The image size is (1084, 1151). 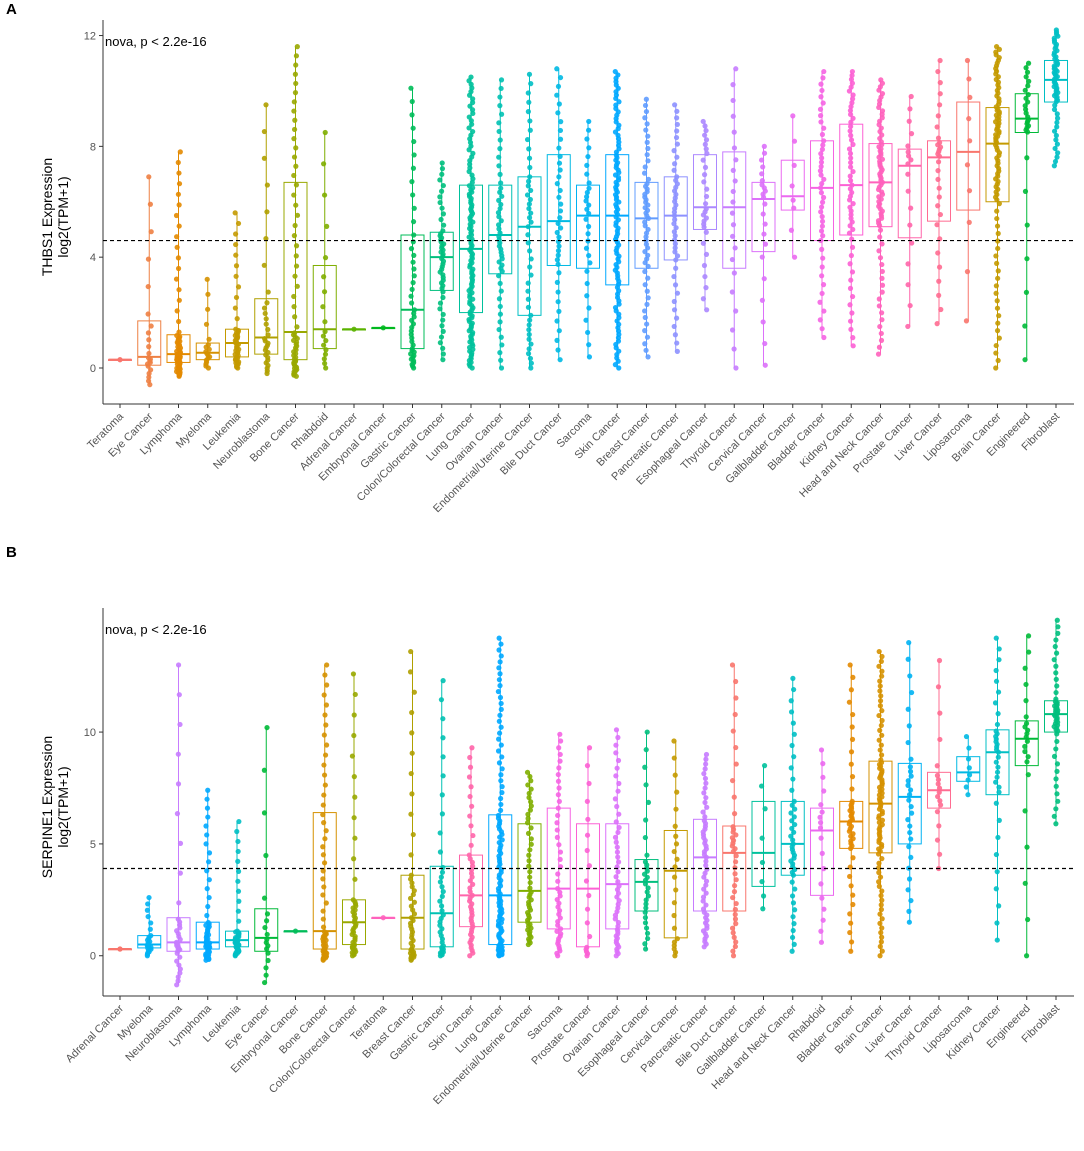 What do you see at coordinates (156, 629) in the screenshot?
I see `panel-b-stat-annotation: nova, p < 2.2e-16` at bounding box center [156, 629].